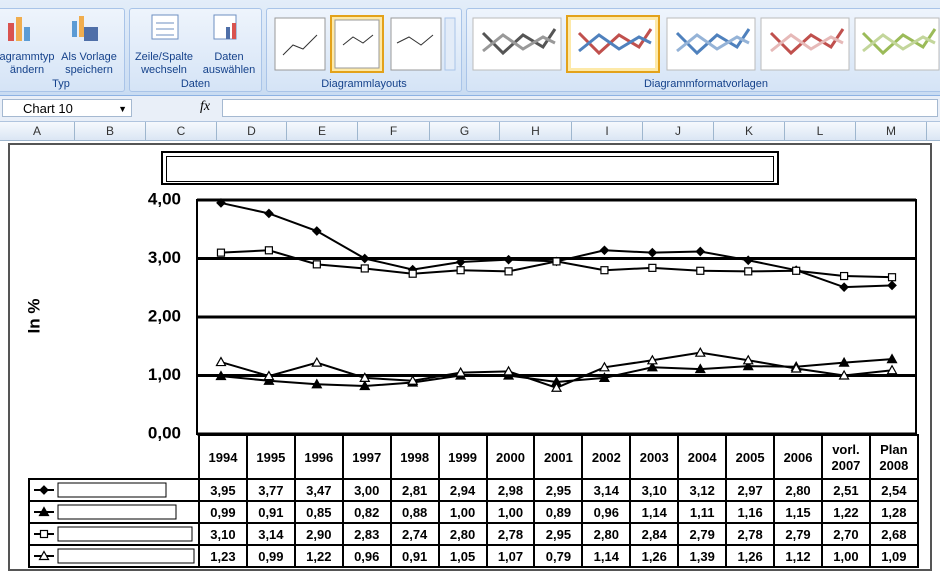 The image size is (940, 585). Describe the element at coordinates (558, 457) in the screenshot. I see `category-cell: 2001` at that location.